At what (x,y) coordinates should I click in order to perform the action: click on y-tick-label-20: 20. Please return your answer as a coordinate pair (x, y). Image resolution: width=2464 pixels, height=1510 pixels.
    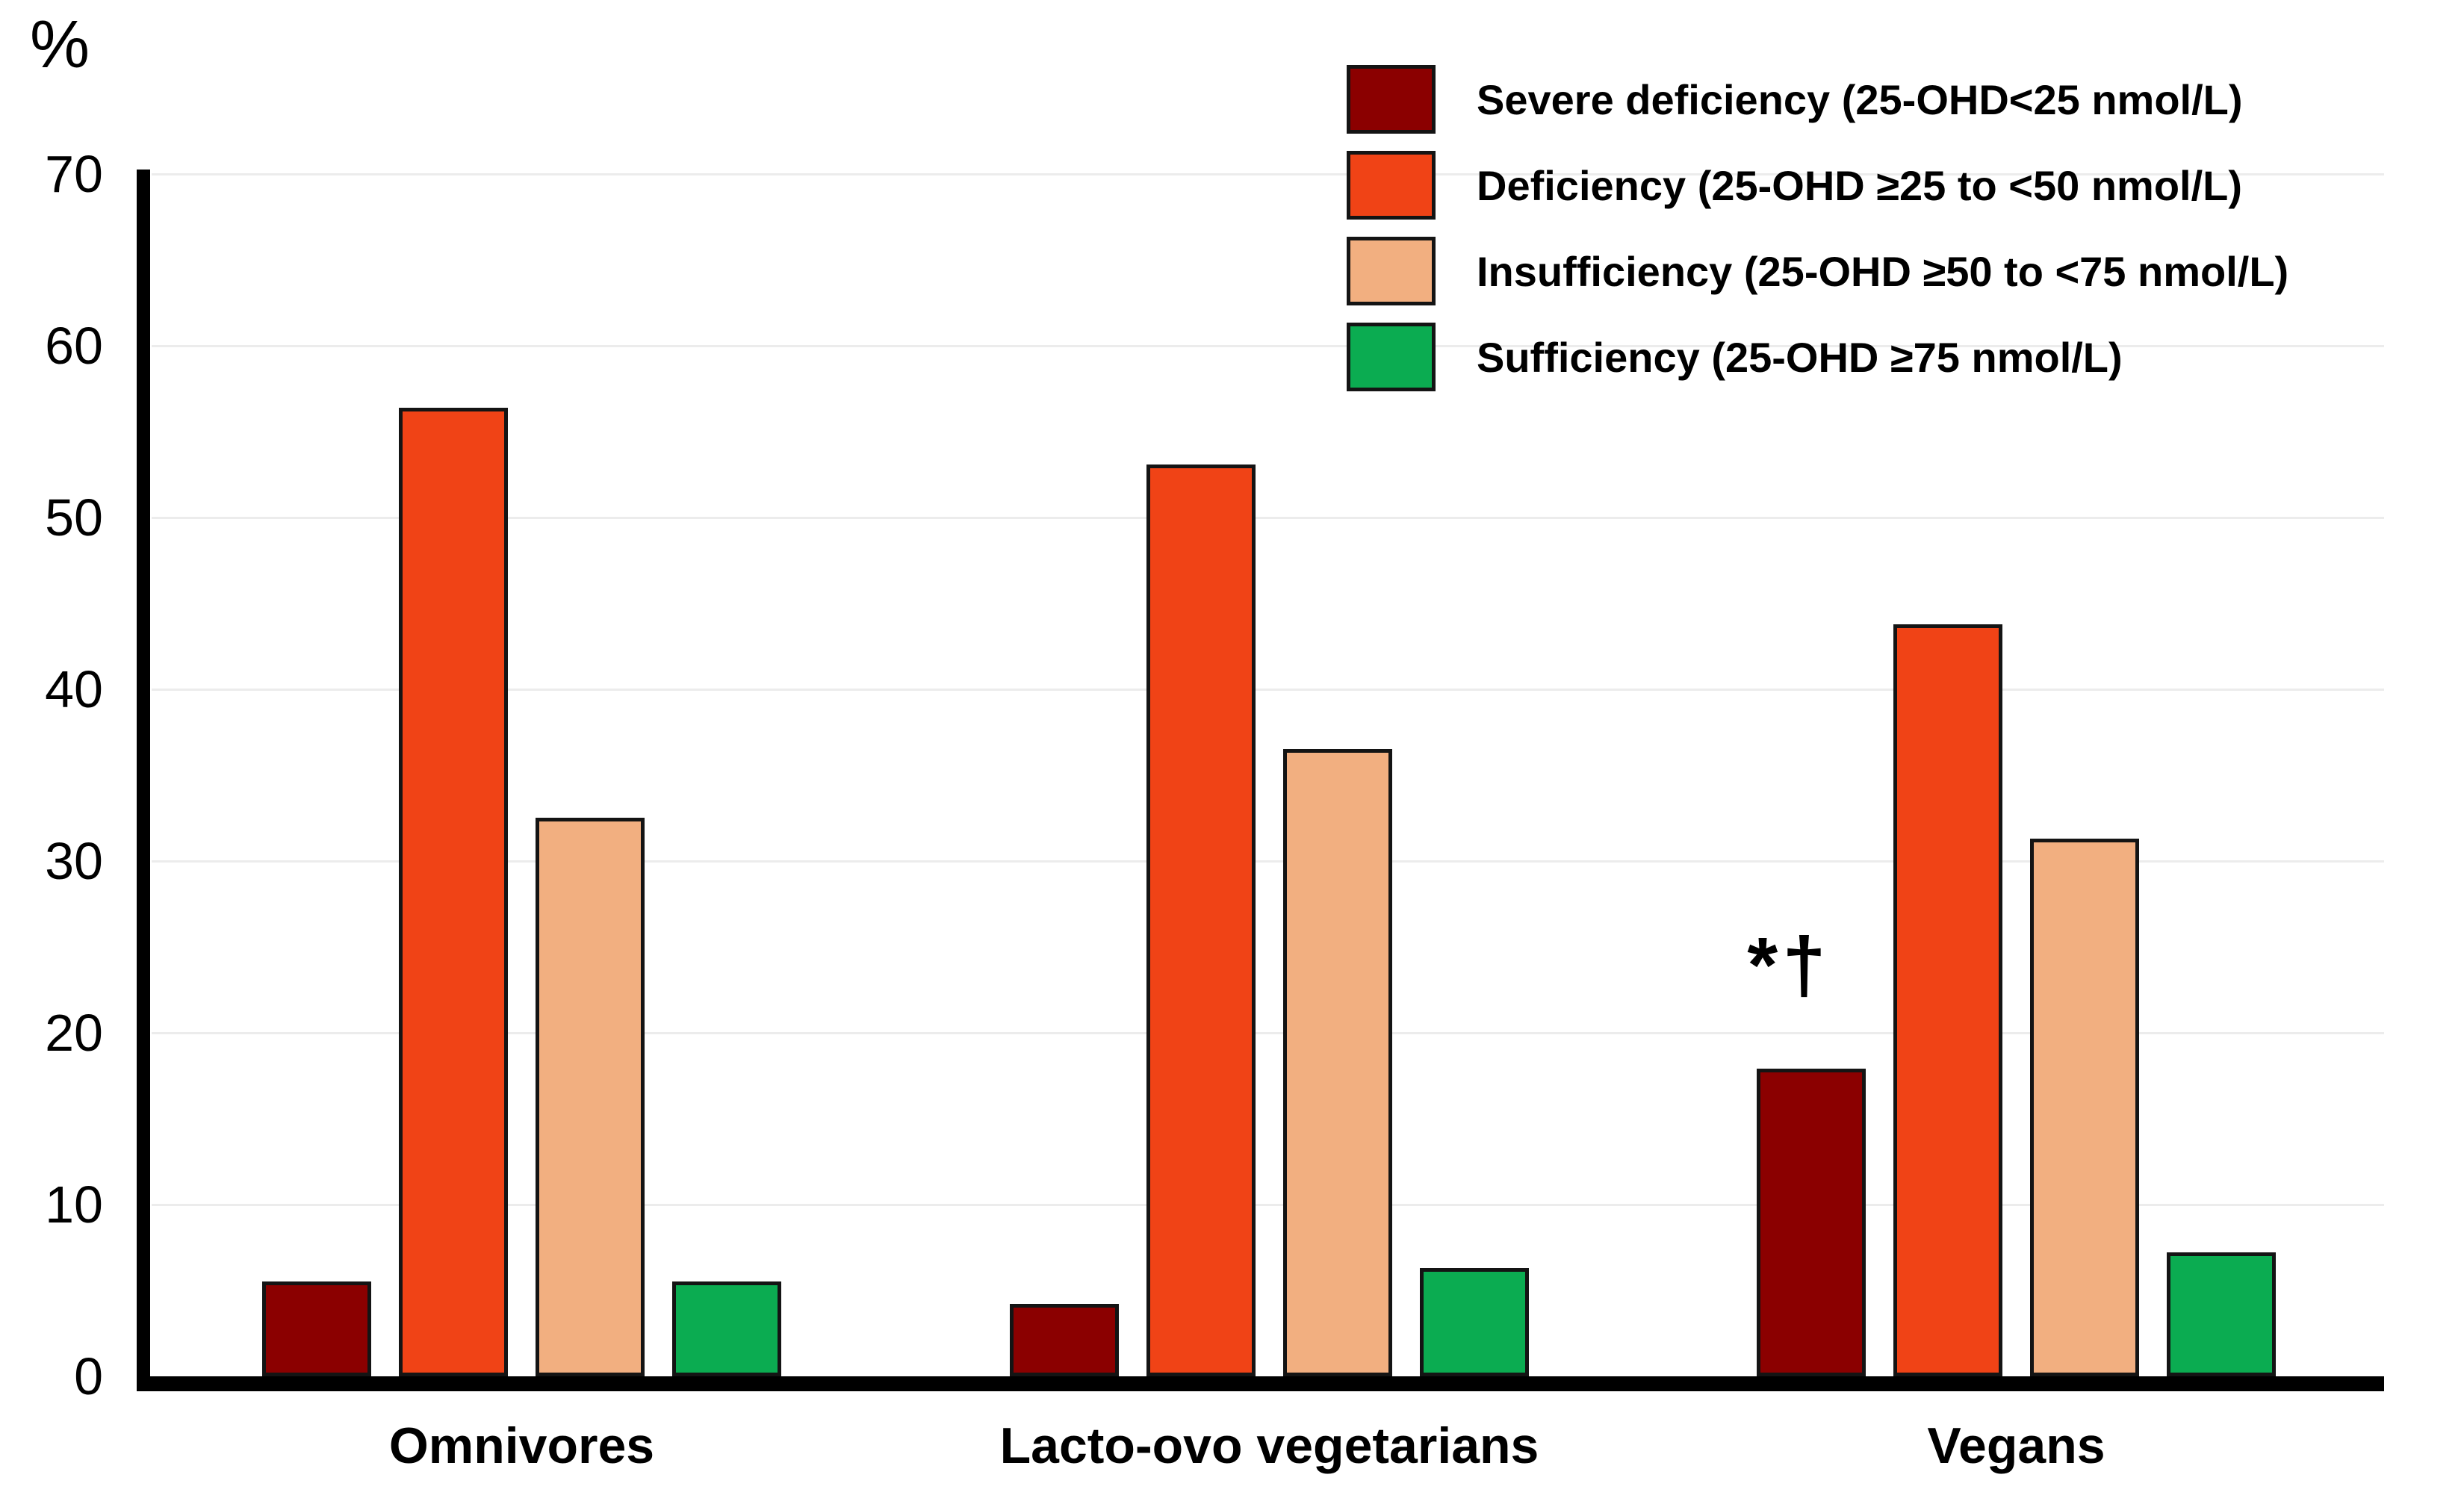
    Looking at the image, I should click on (74, 1033).